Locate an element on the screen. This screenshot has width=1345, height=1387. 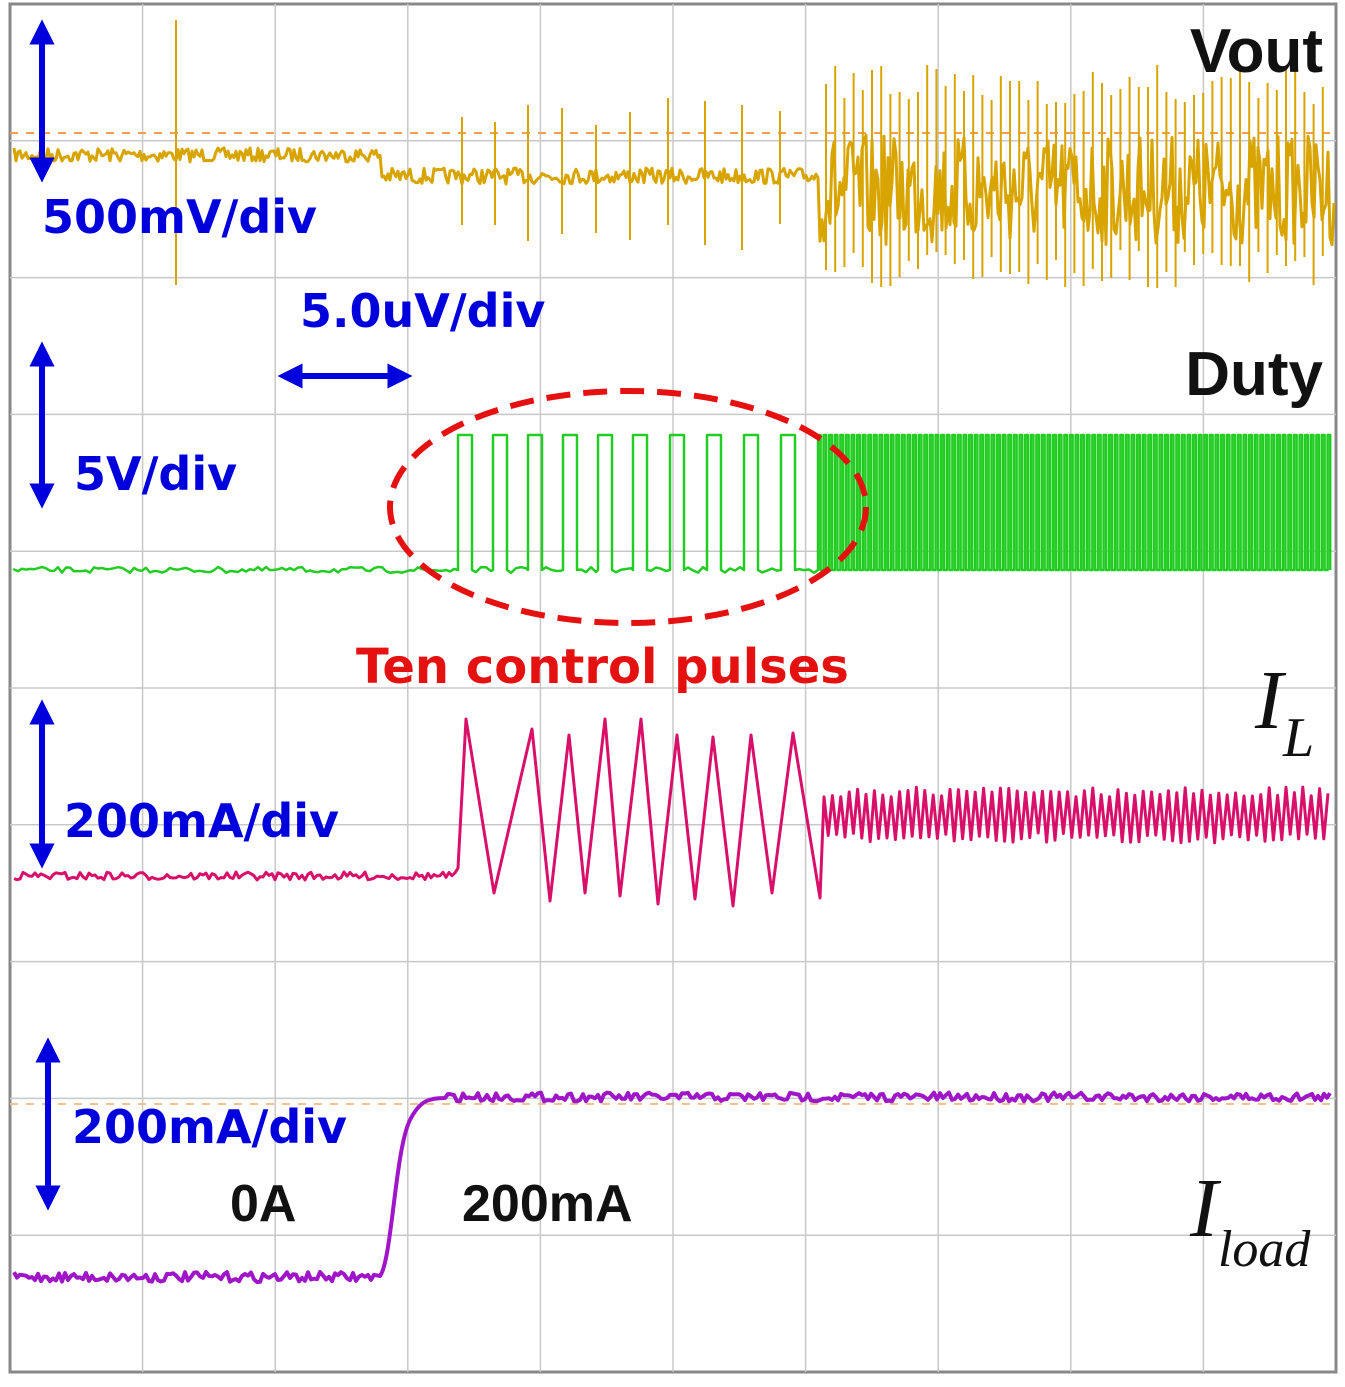
control-pulses-annotation: Ten control pulses is located at coordinates (602, 667).